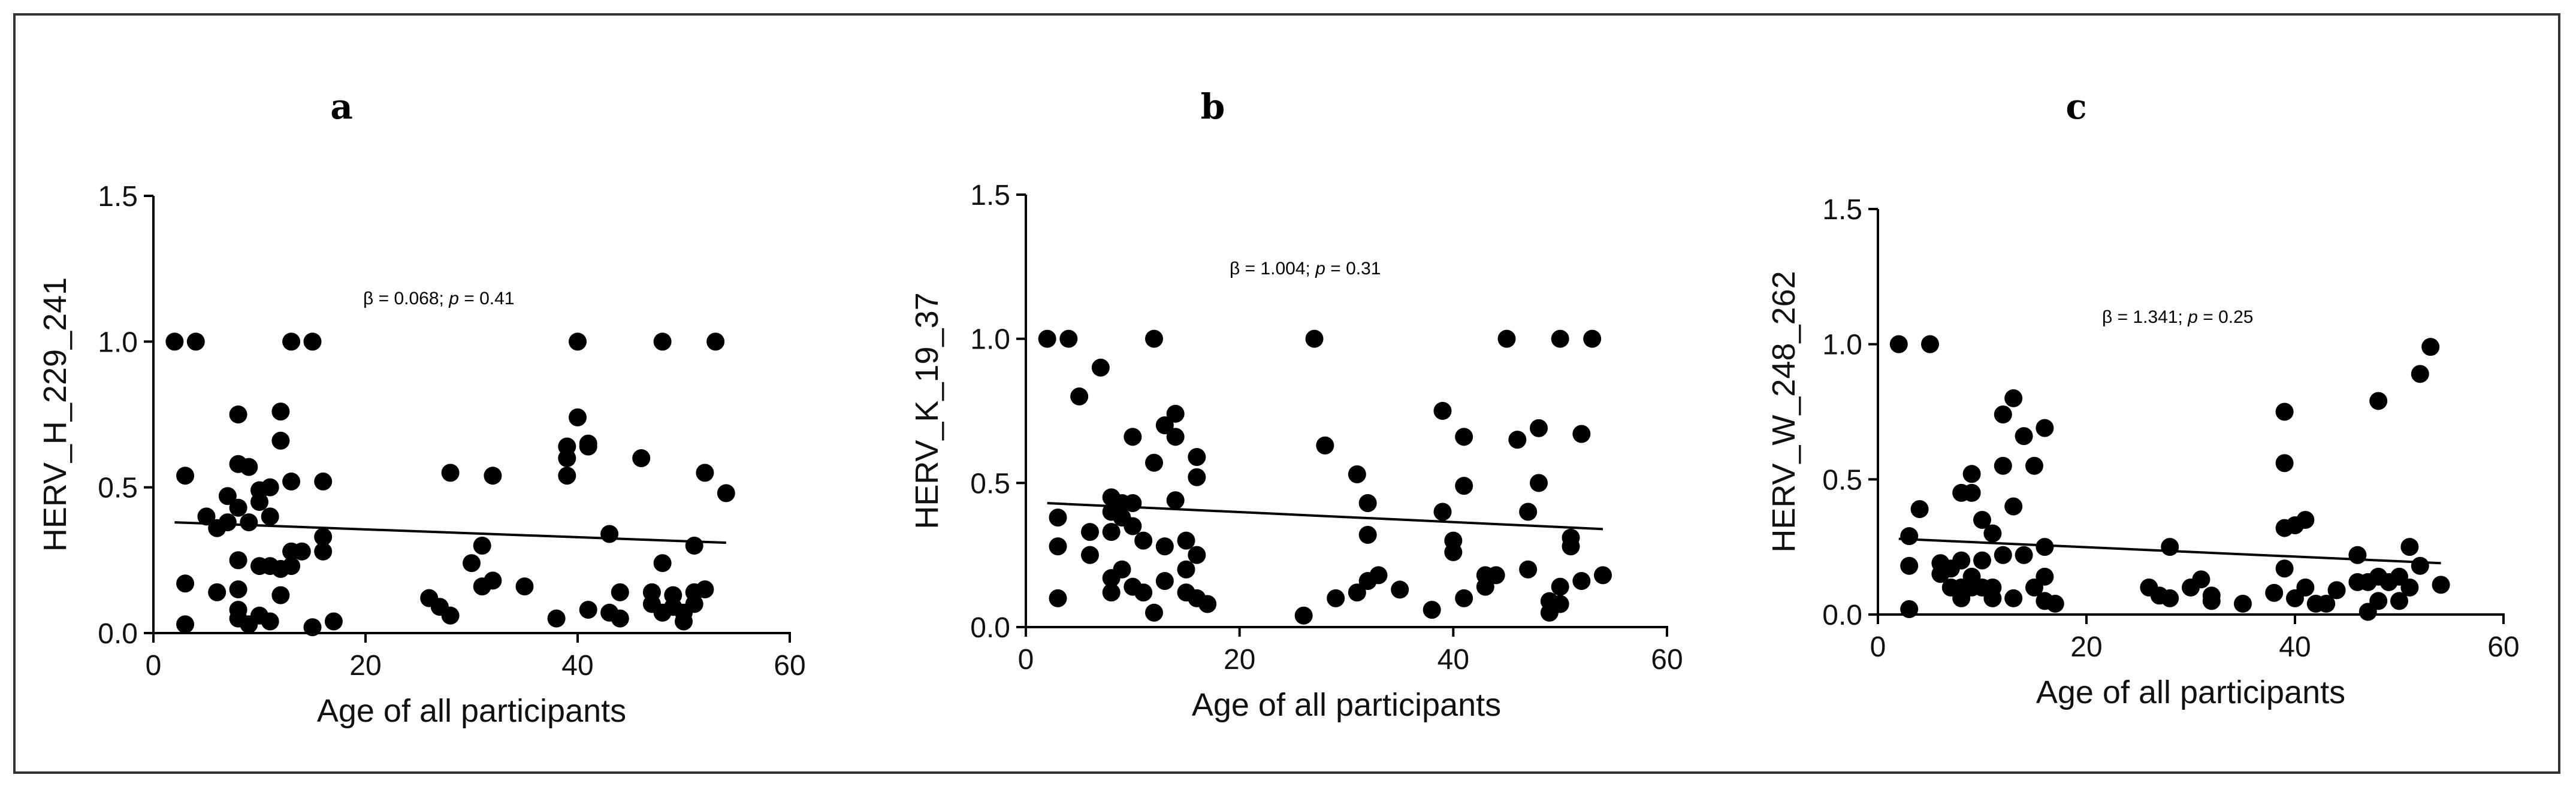 Image resolution: width=2576 pixels, height=793 pixels. What do you see at coordinates (990, 196) in the screenshot?
I see `y-tick-label: 1.5` at bounding box center [990, 196].